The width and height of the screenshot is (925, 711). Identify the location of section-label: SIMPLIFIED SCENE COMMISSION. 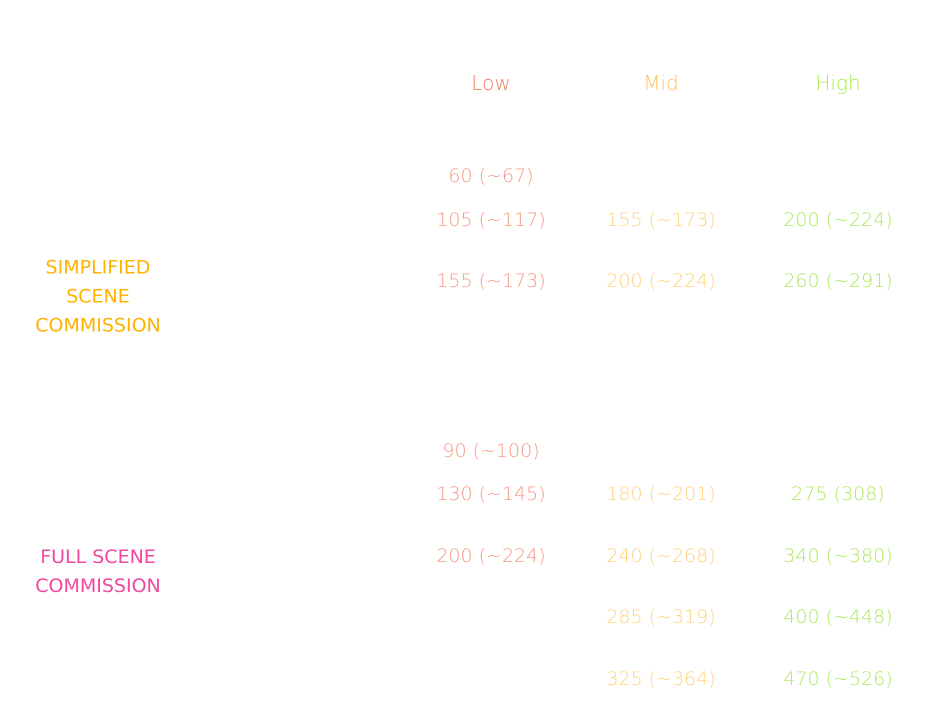
(98, 297).